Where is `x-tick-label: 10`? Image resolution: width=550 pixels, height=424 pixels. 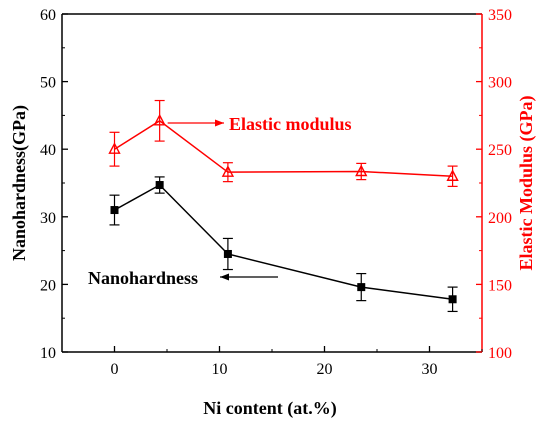 x-tick-label: 10 is located at coordinates (220, 369).